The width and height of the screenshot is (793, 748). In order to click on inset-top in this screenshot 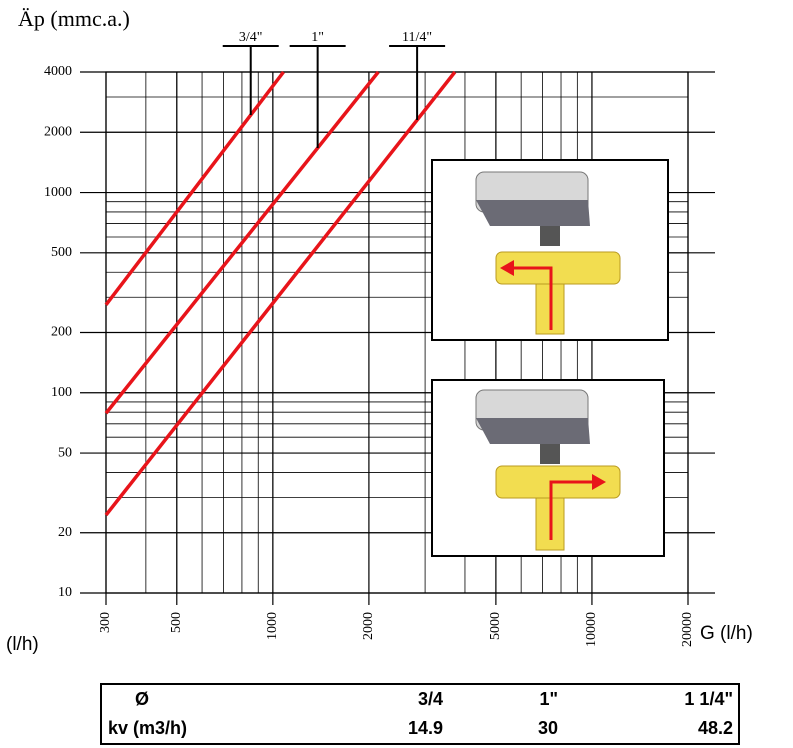, I will do `click(550, 250)`.